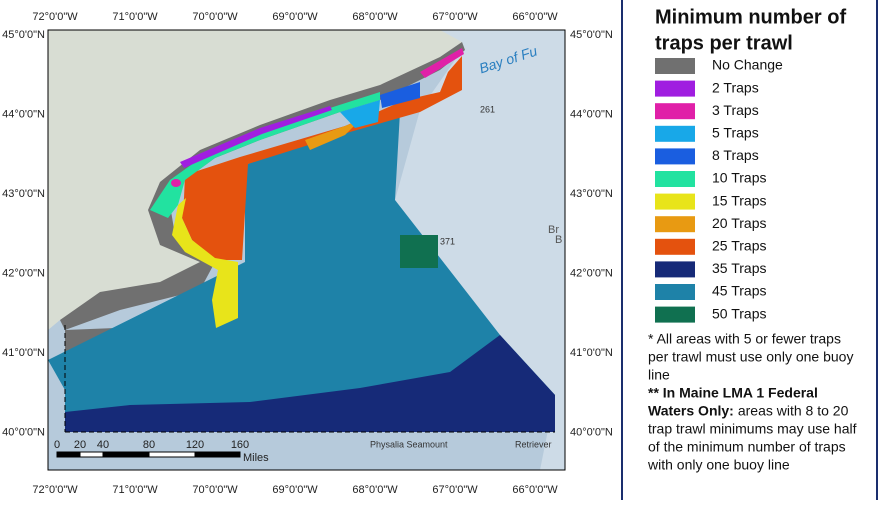 The height and width of the screenshot is (505, 880). What do you see at coordinates (739, 246) in the screenshot?
I see `legend-label: 25 Traps` at bounding box center [739, 246].